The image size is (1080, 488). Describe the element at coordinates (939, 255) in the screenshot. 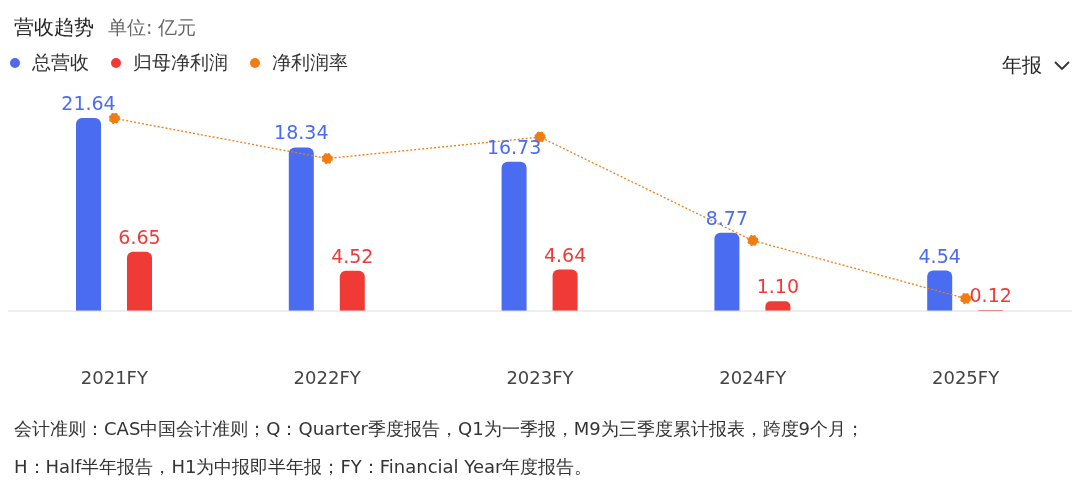

I see `data-label: 4.54` at that location.